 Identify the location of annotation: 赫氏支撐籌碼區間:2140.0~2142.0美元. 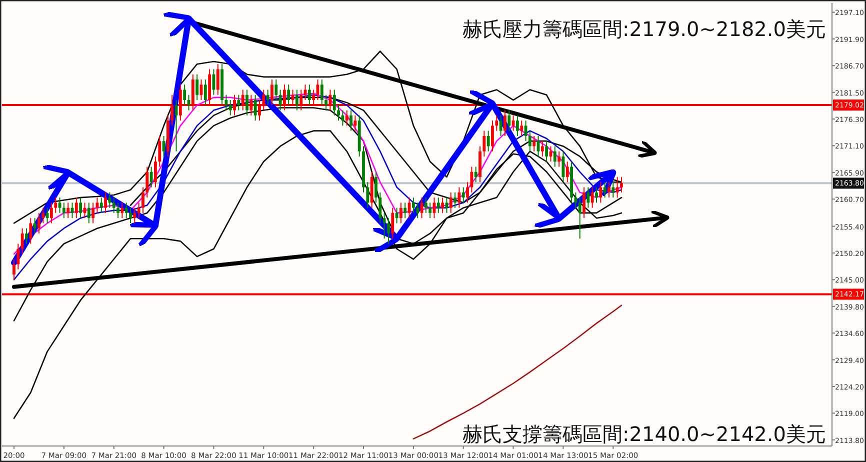
(644, 434).